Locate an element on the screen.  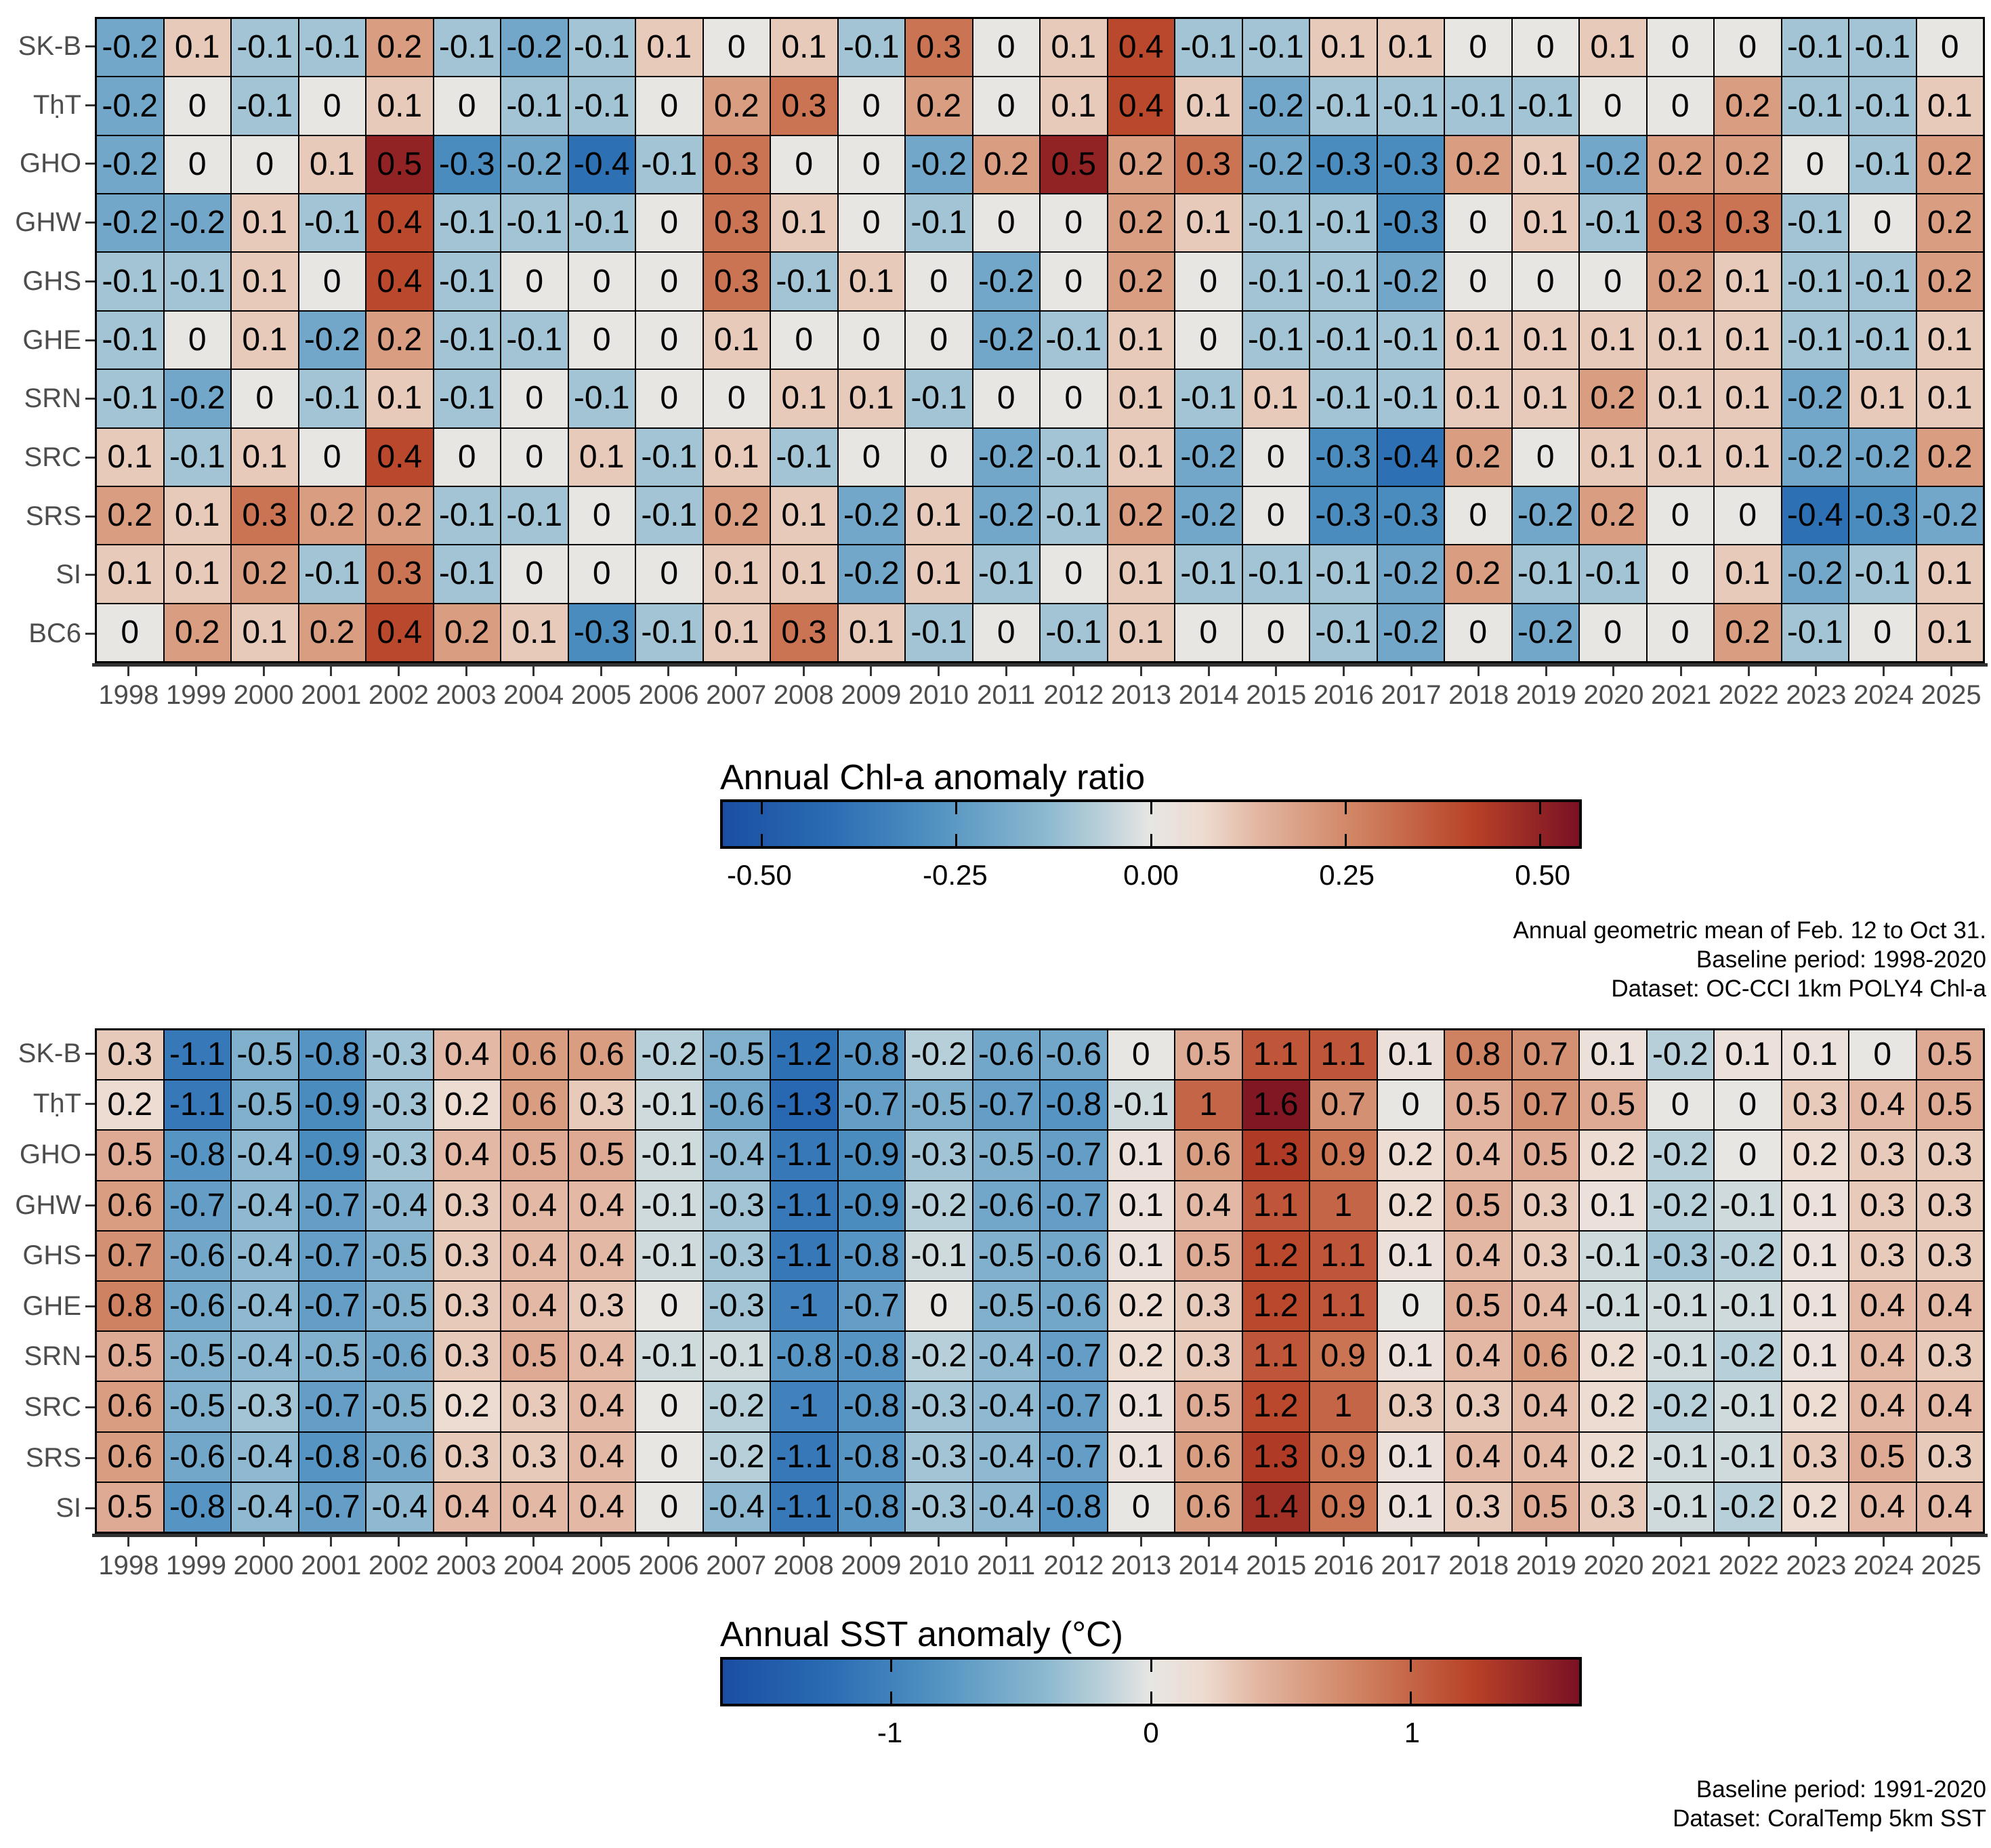
x-tick-label: 2011 is located at coordinates (1007, 695).